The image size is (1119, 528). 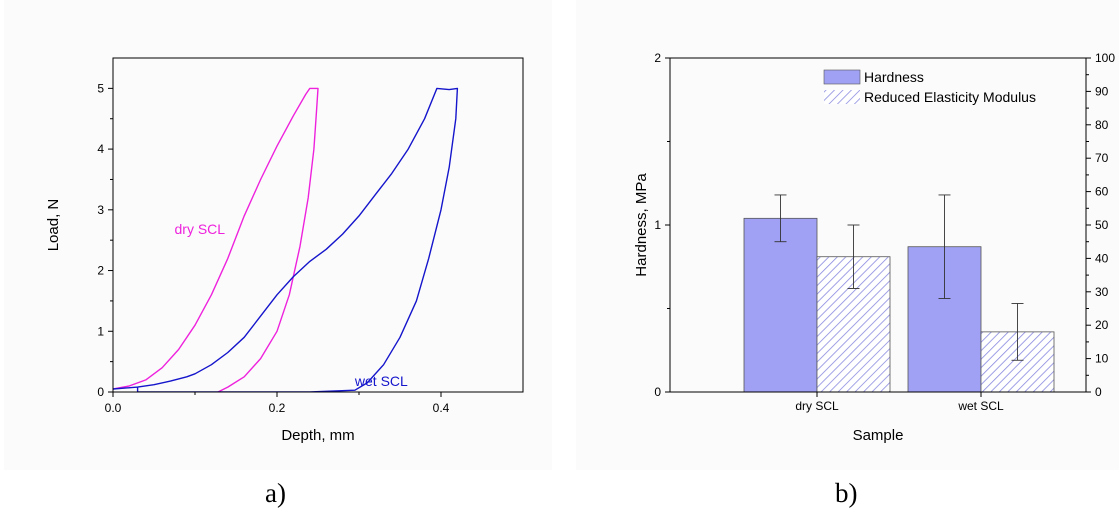 I want to click on x-tick-label: 0.2, so click(x=277, y=408).